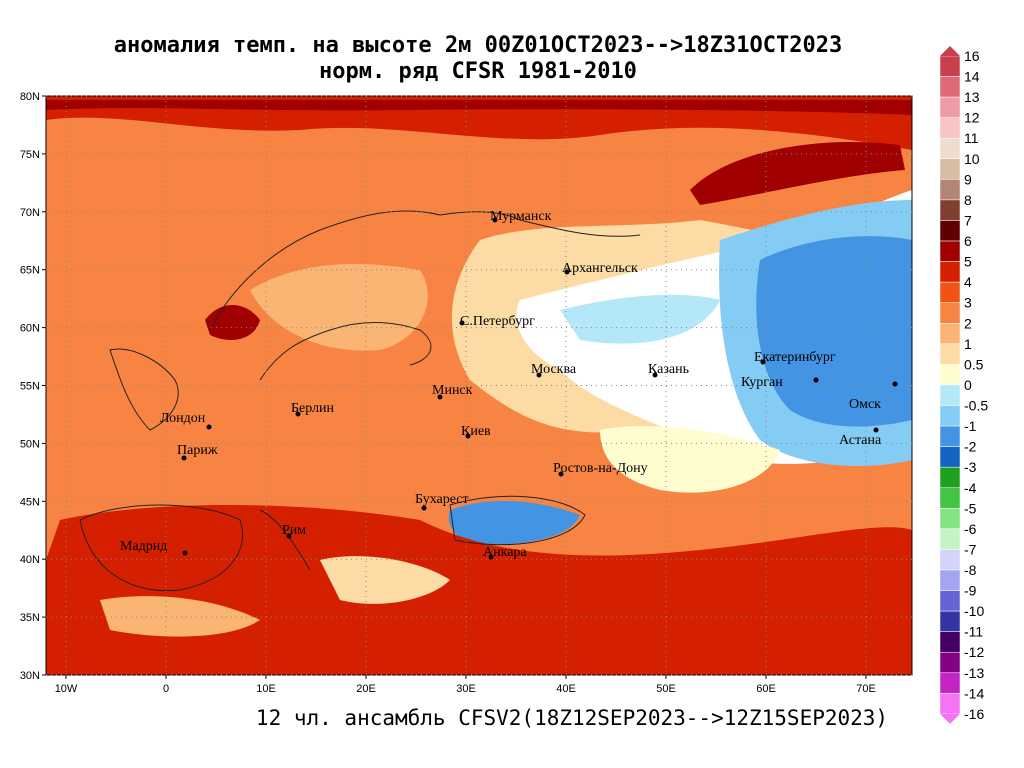 The height and width of the screenshot is (768, 1024). I want to click on colorbar-label: 10, so click(972, 159).